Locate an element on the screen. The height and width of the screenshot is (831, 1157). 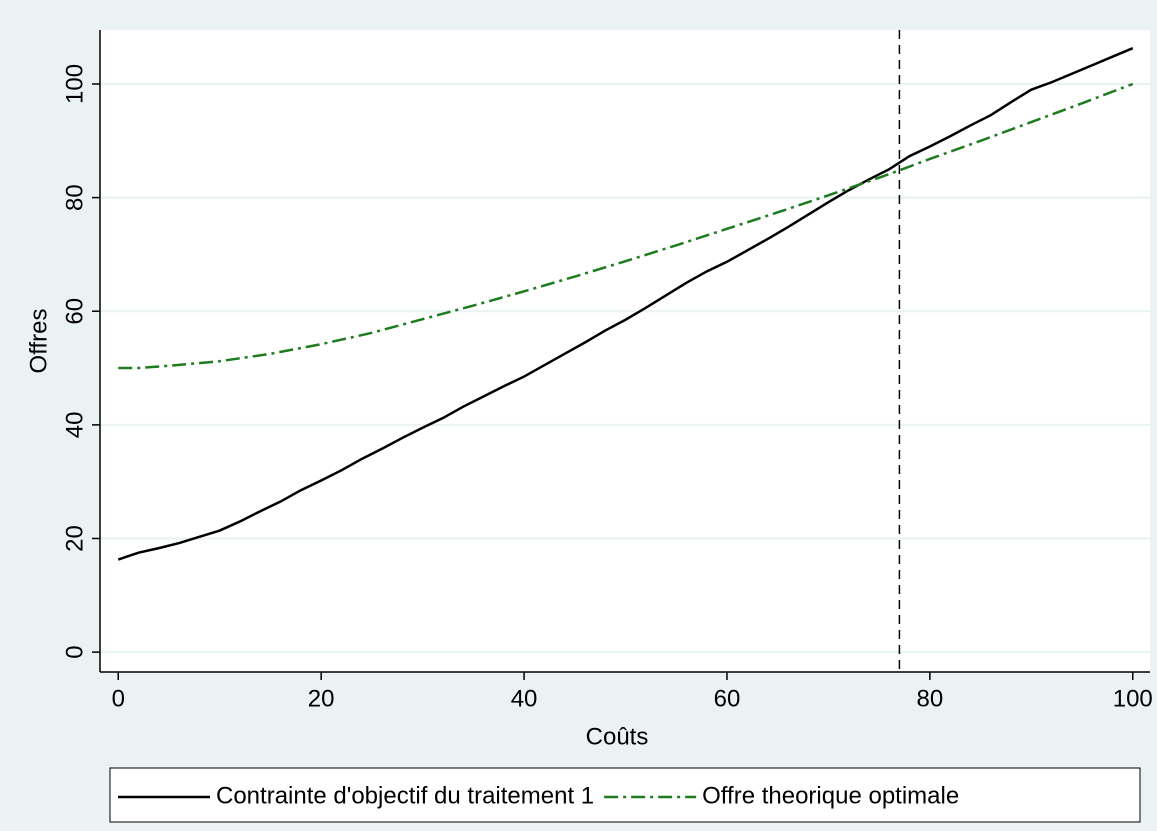
x-tick-label: 0 is located at coordinates (118, 698).